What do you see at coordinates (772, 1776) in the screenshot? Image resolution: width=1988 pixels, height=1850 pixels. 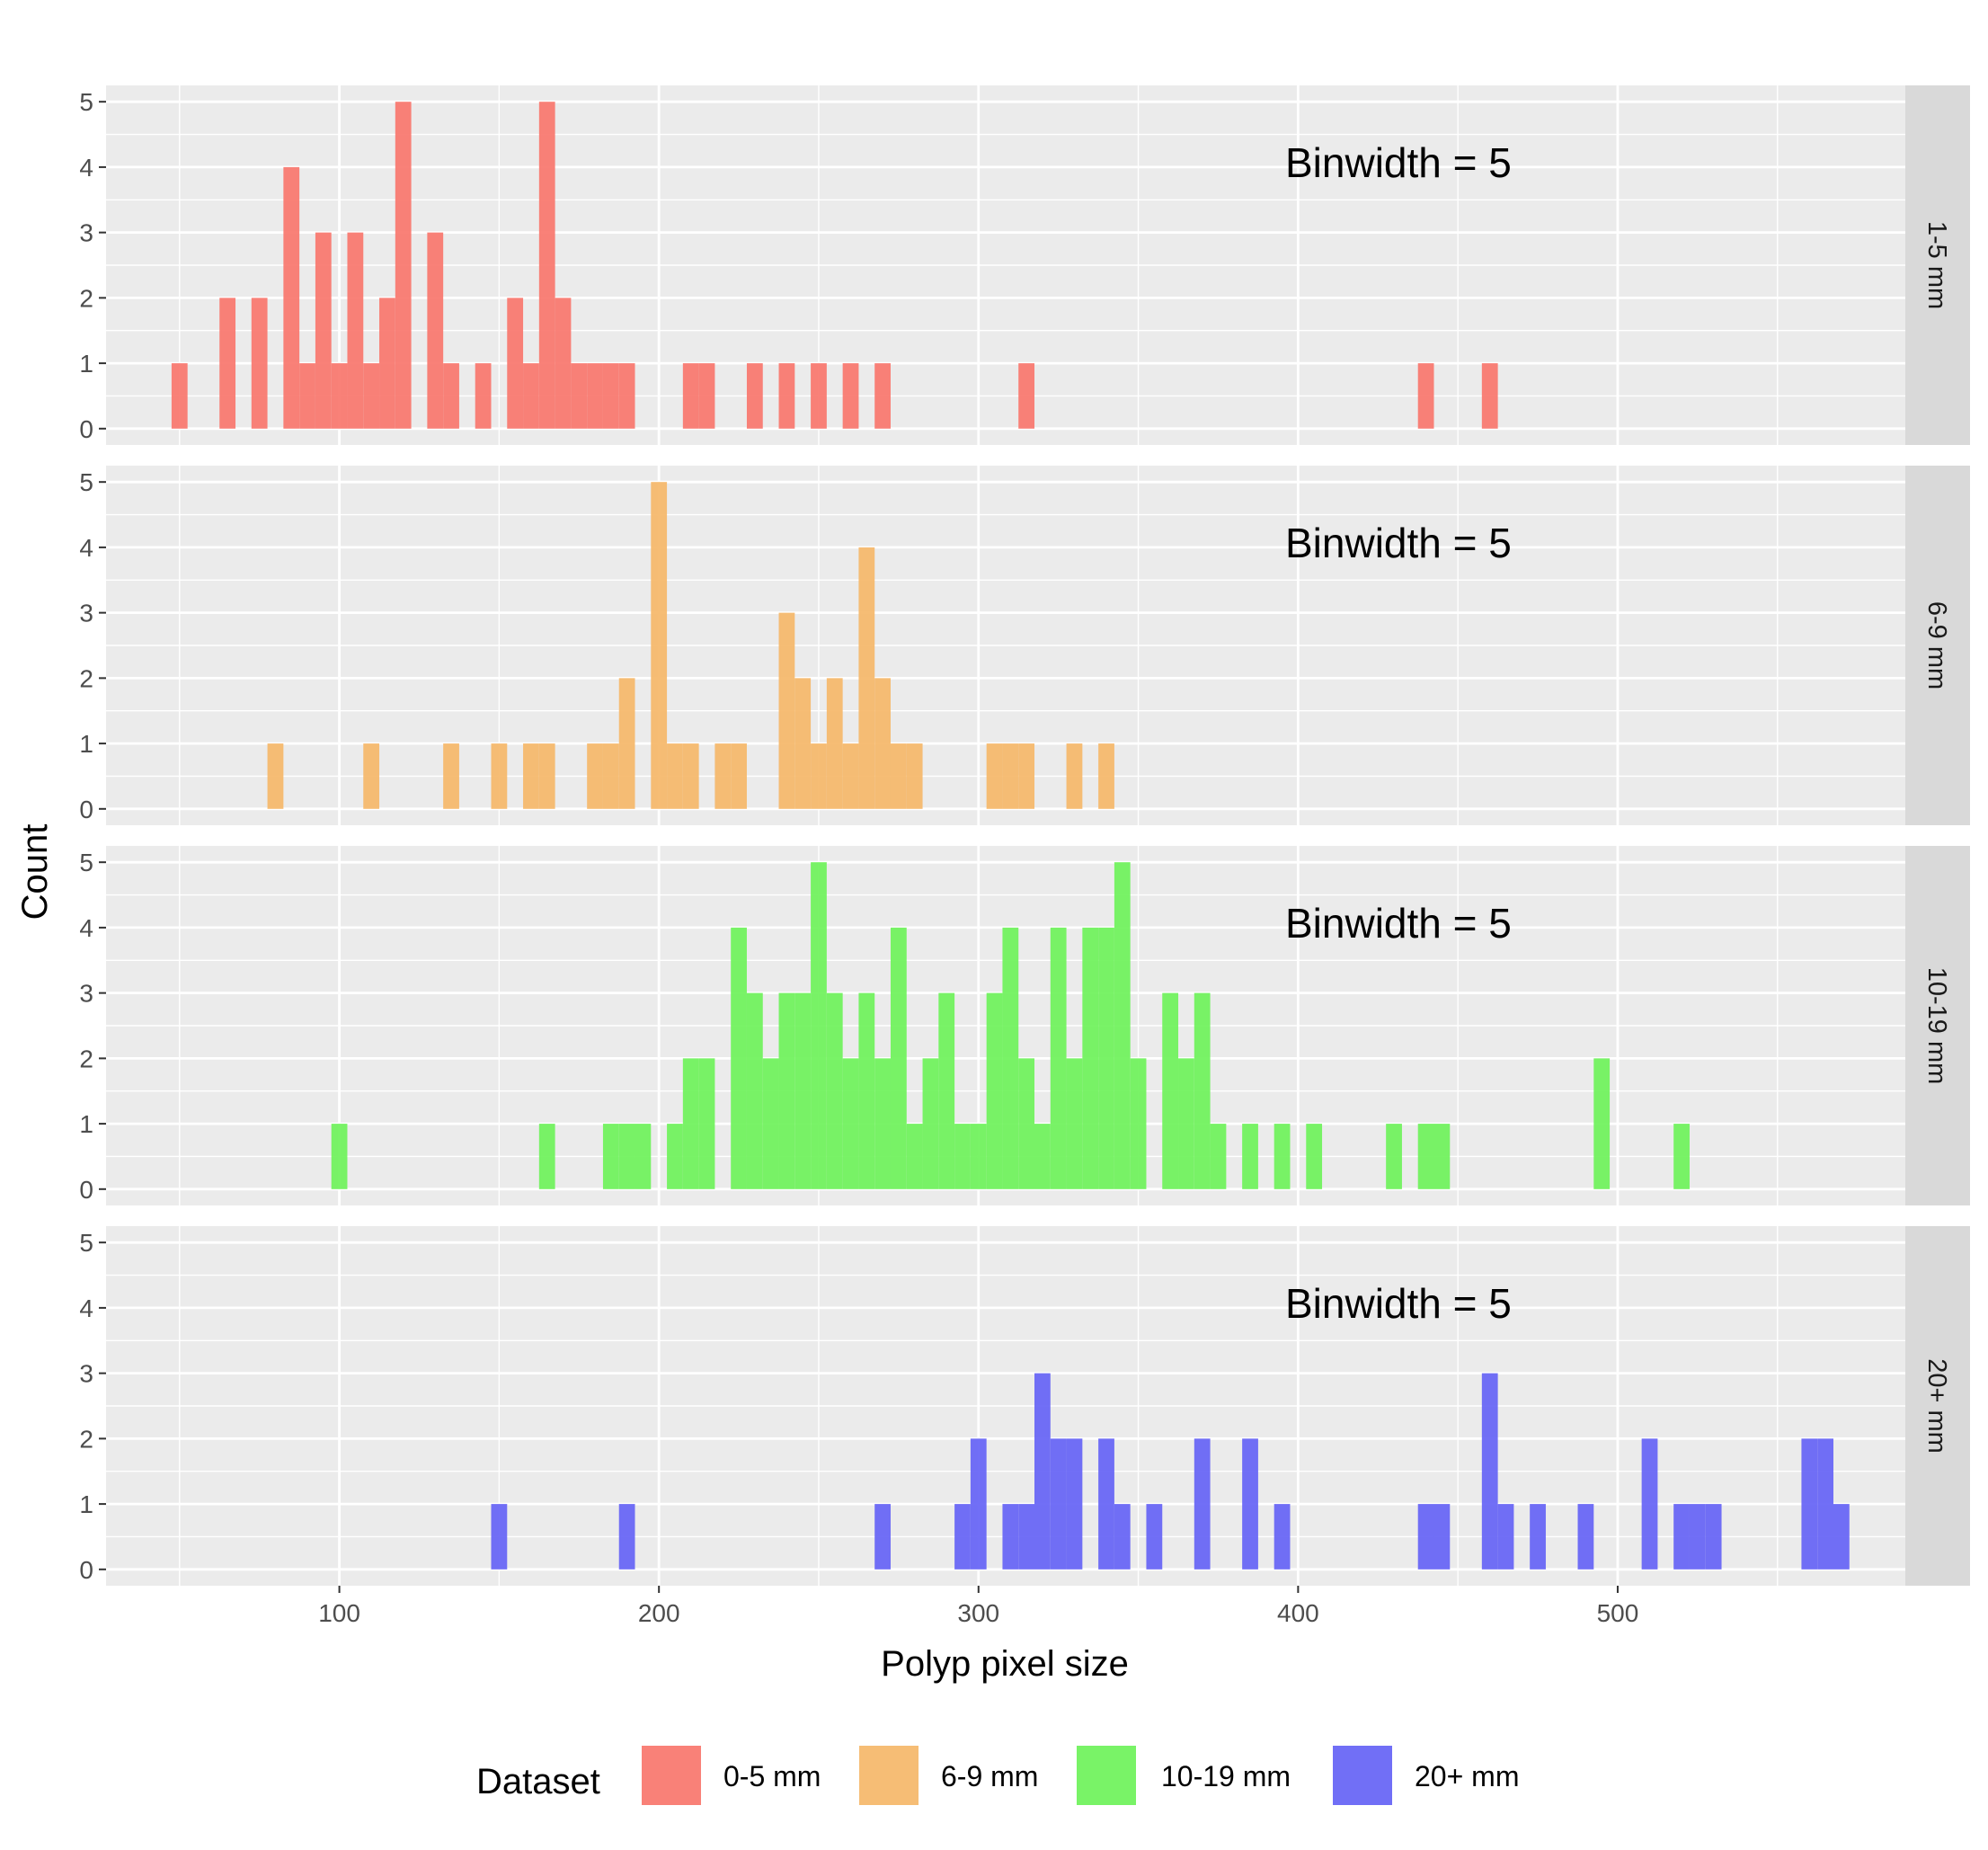 I see `legend-label: 0-5 mm` at bounding box center [772, 1776].